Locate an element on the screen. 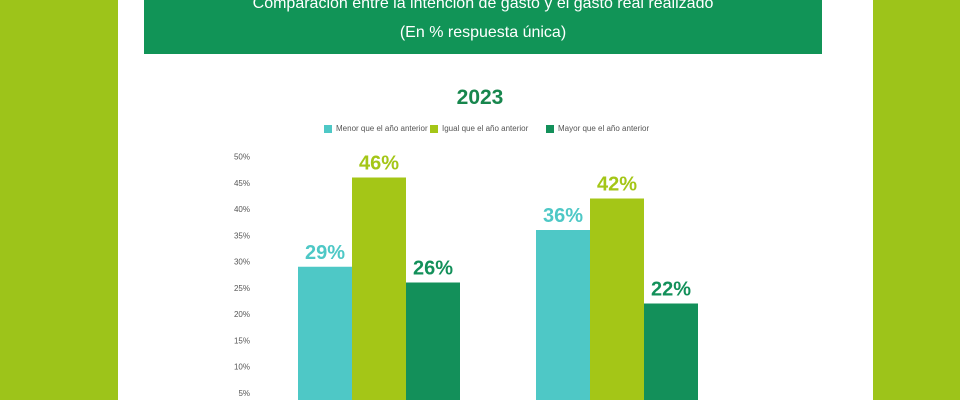  y-tick-label: 25% is located at coordinates (242, 288).